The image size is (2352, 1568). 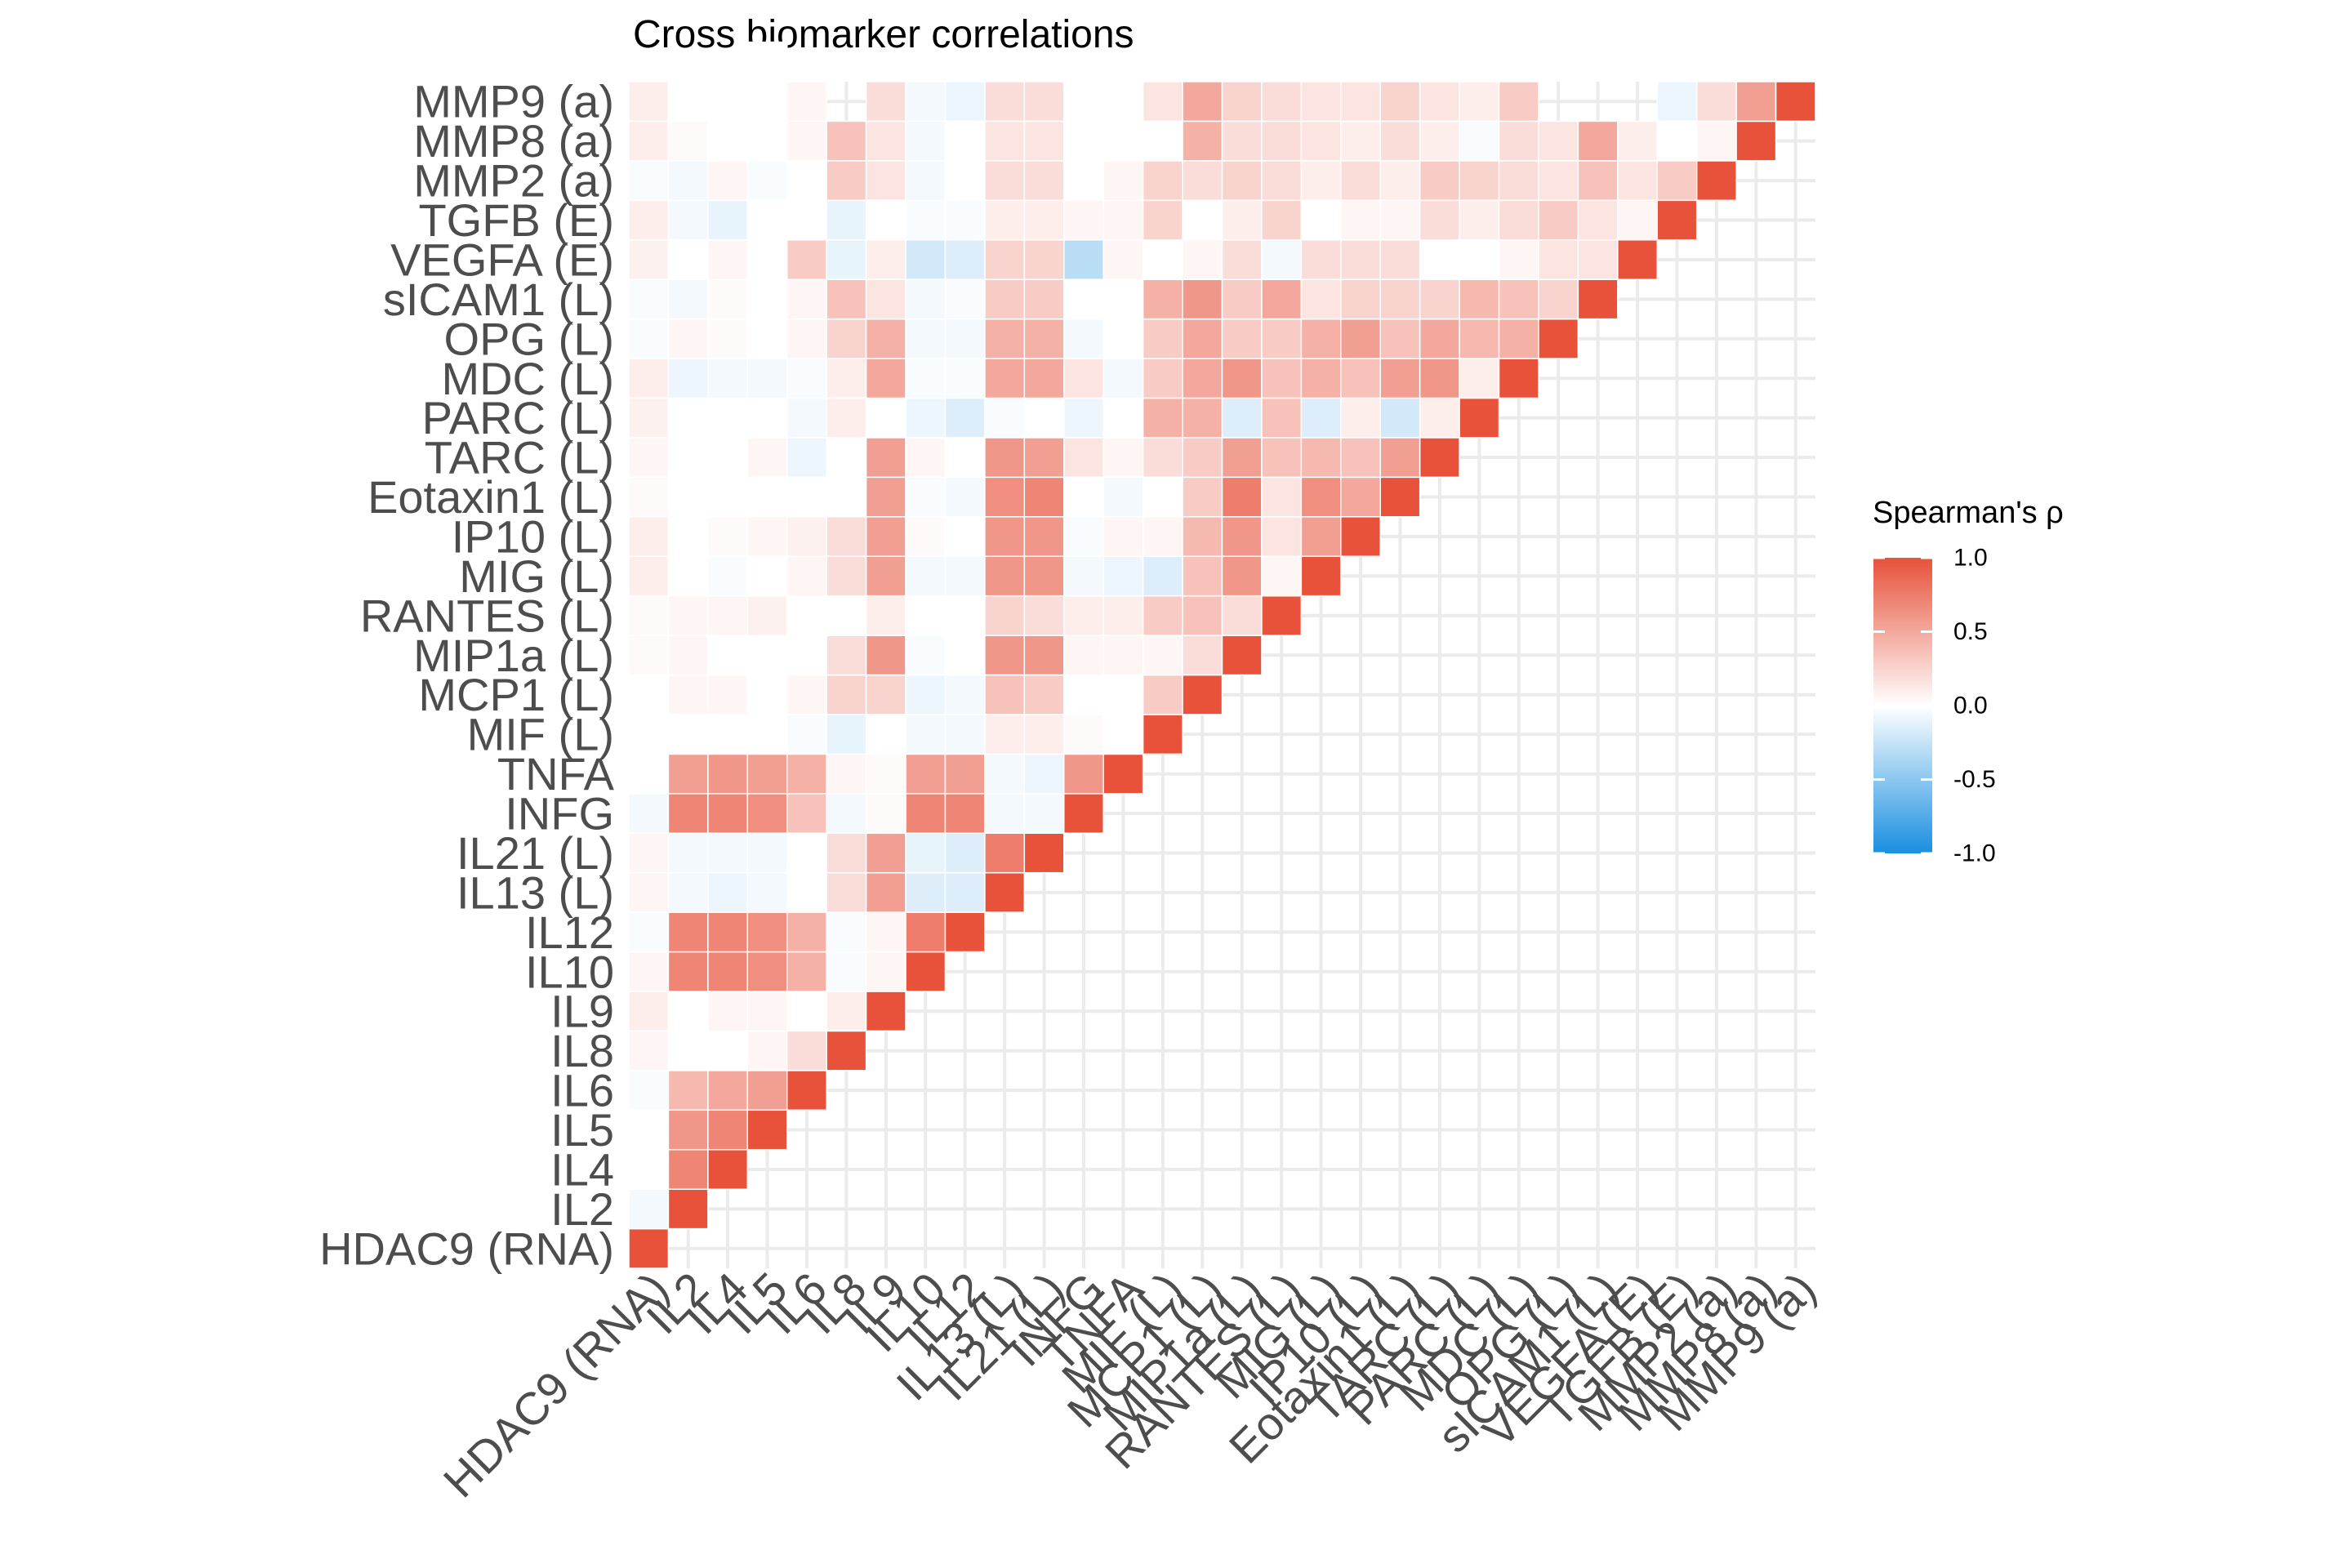 I want to click on y-tick-label: RANTES (L), so click(x=487, y=615).